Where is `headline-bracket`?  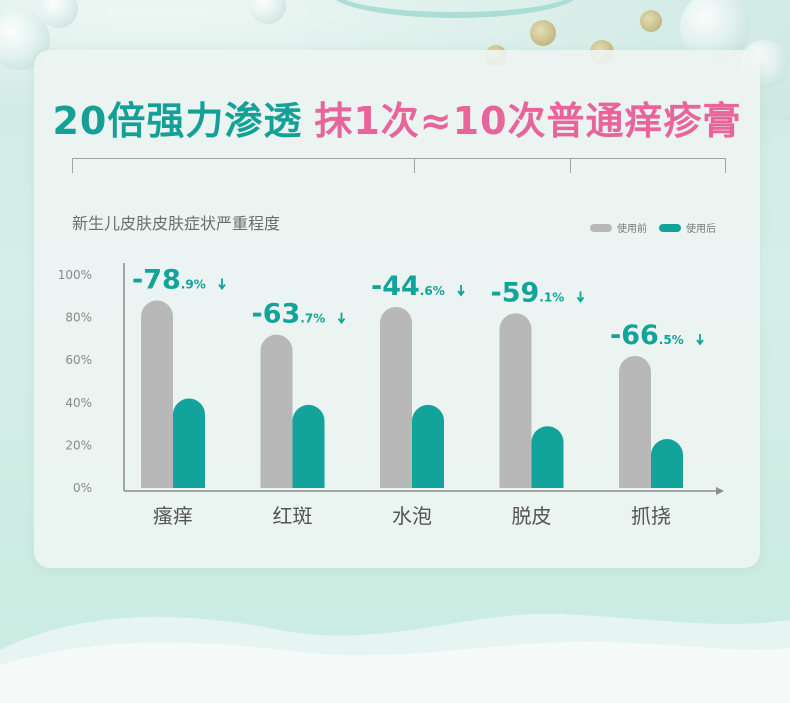
headline-bracket is located at coordinates (399, 165).